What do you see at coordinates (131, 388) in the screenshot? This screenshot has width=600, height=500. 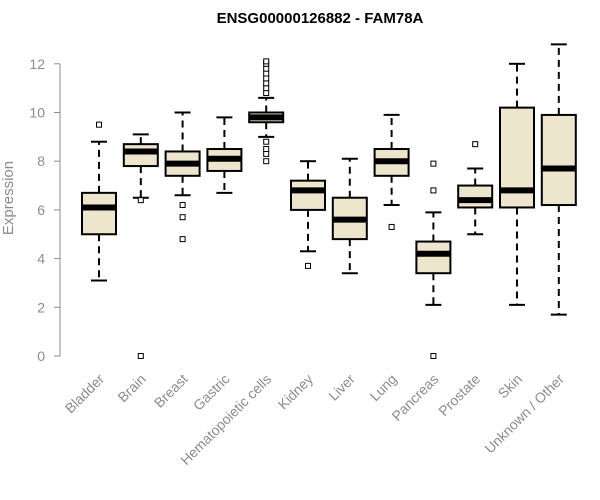 I see `x-category-label: Brain` at bounding box center [131, 388].